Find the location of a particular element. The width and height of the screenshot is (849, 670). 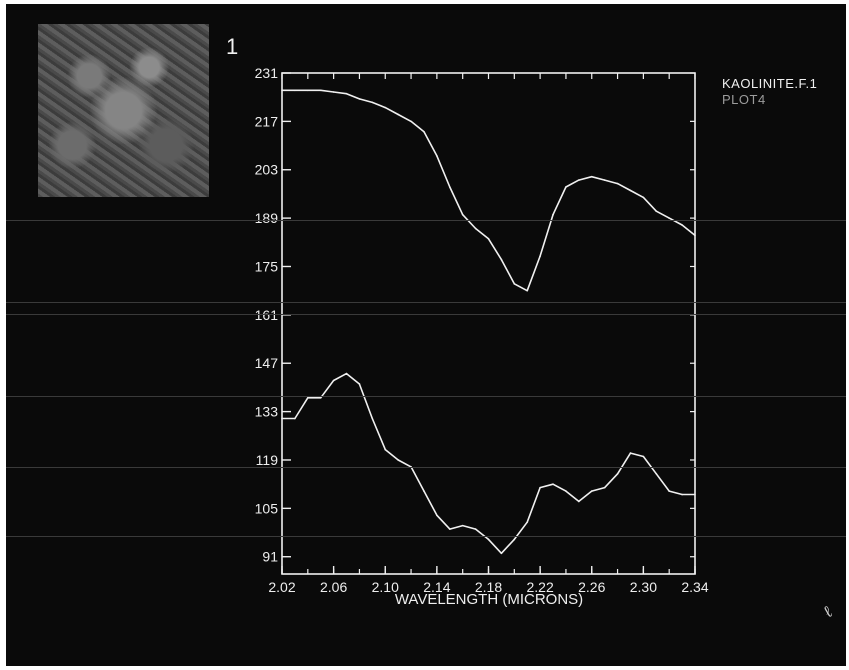

legend-plot-name: PLOT4 is located at coordinates (744, 99).